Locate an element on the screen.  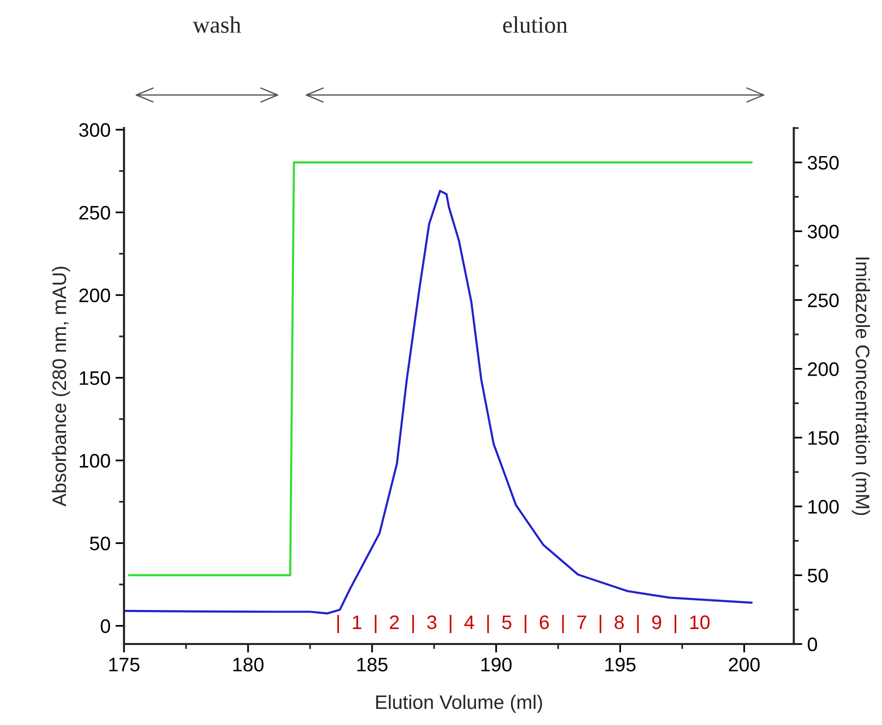
text: elution is located at coordinates (535, 24).